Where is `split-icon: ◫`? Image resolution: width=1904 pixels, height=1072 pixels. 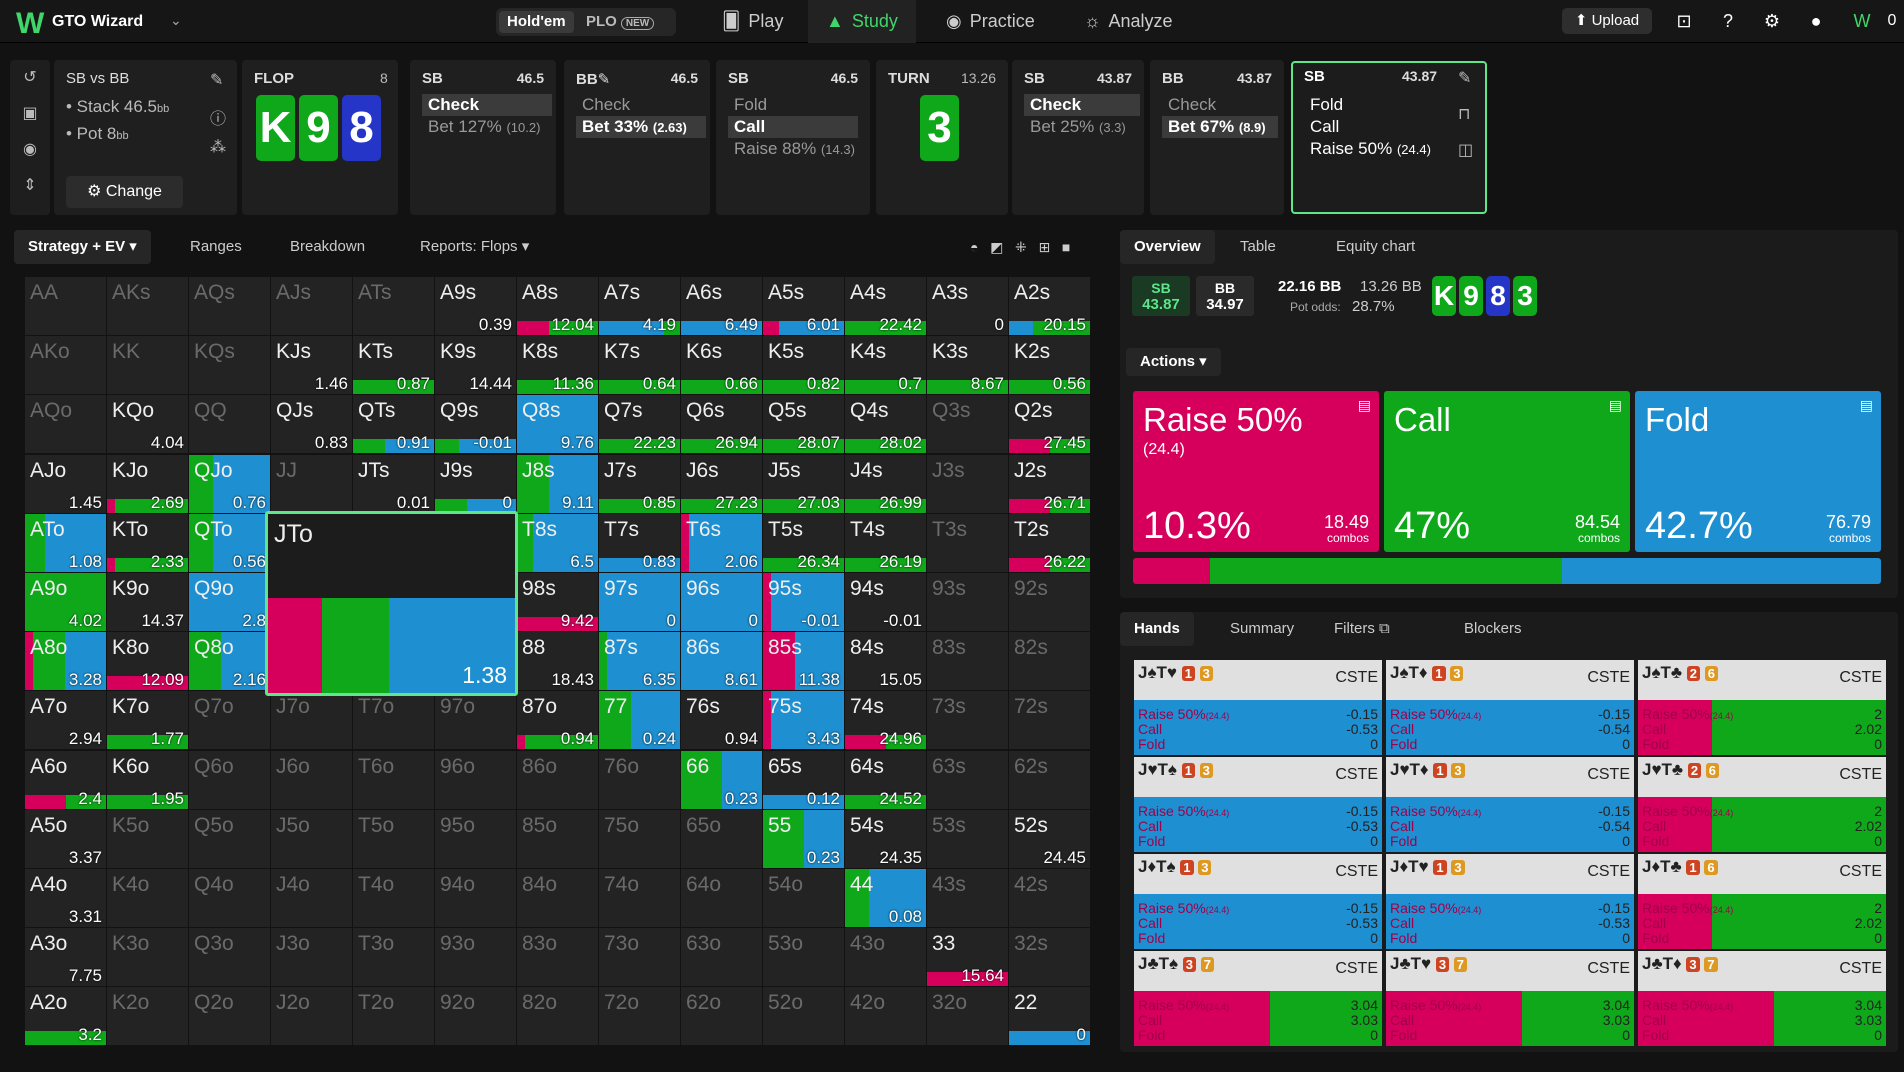 split-icon: ◫ is located at coordinates (1466, 150).